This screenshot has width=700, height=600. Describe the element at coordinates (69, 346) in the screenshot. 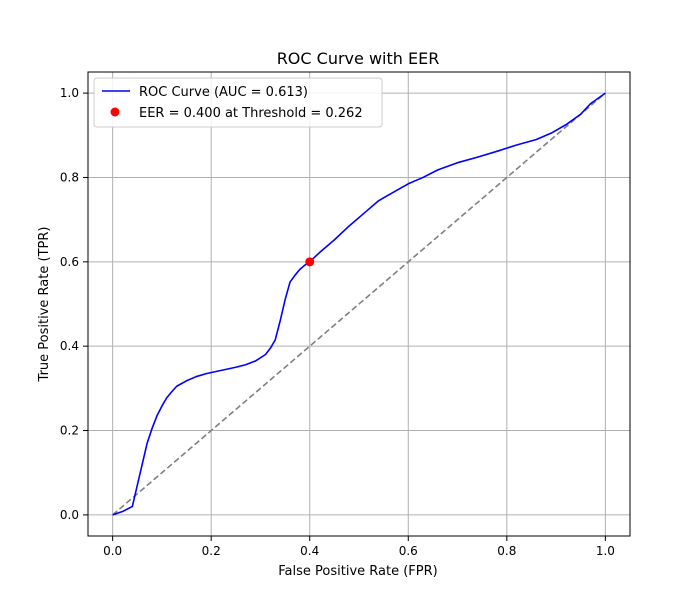

I see `y-tick-label: 0.4` at that location.